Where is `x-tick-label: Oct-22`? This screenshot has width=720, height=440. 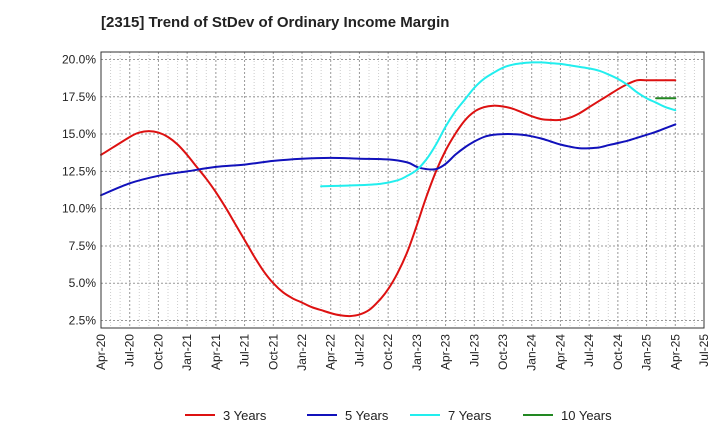 x-tick-label: Oct-22 is located at coordinates (388, 352).